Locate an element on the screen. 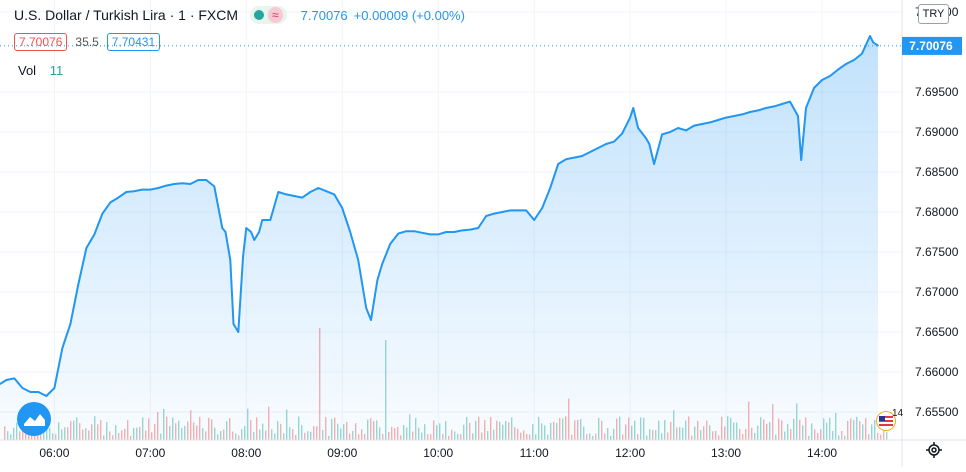 The height and width of the screenshot is (472, 966). y-tick-label: 7.69000 is located at coordinates (937, 132).